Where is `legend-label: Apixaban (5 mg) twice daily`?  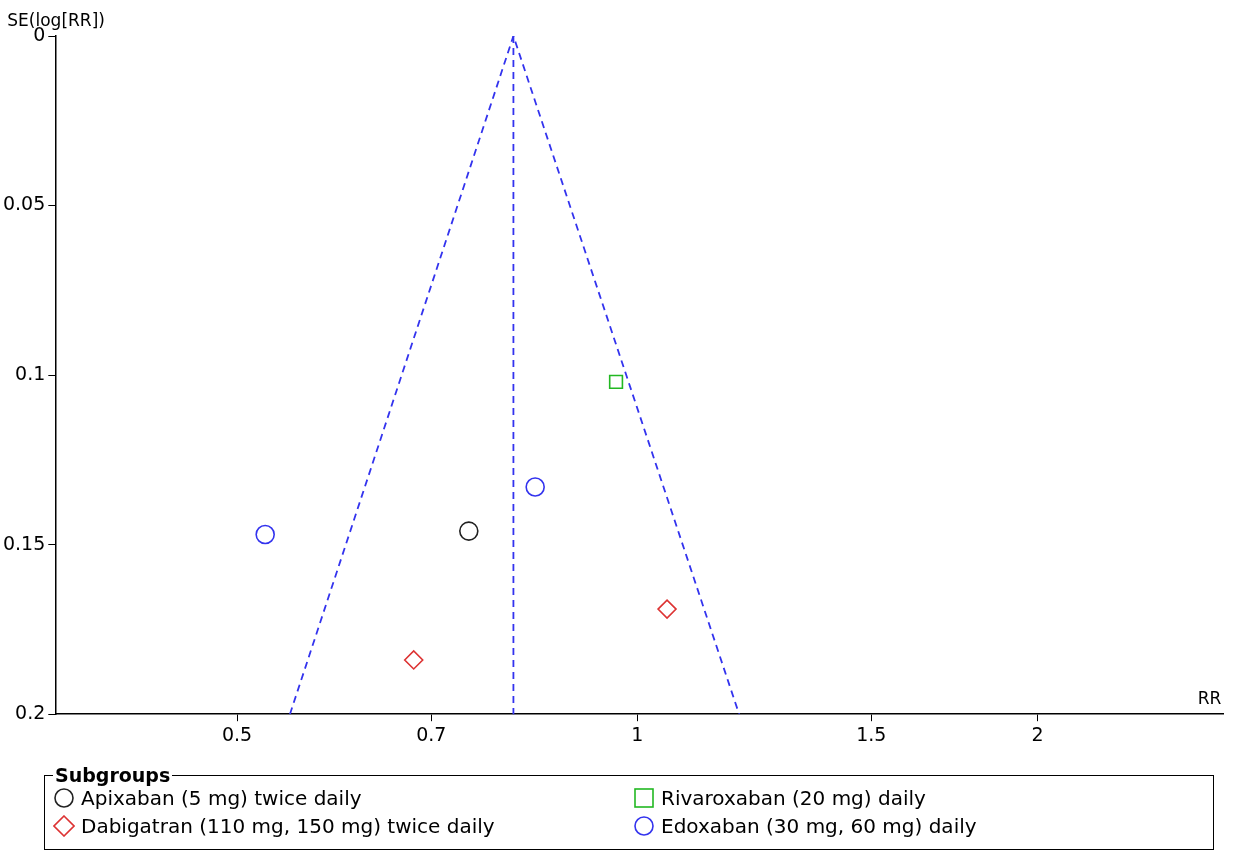 legend-label: Apixaban (5 mg) twice daily is located at coordinates (221, 798).